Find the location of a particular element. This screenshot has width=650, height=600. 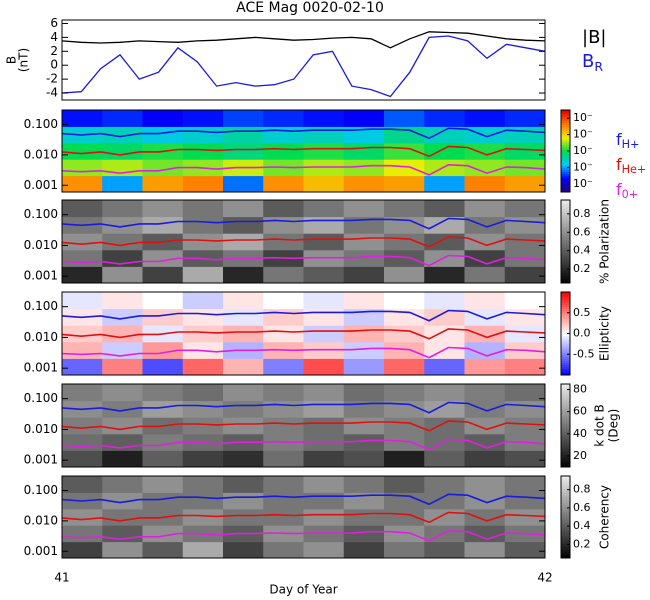

colorbar-tick-label: 0.8 is located at coordinates (582, 213).